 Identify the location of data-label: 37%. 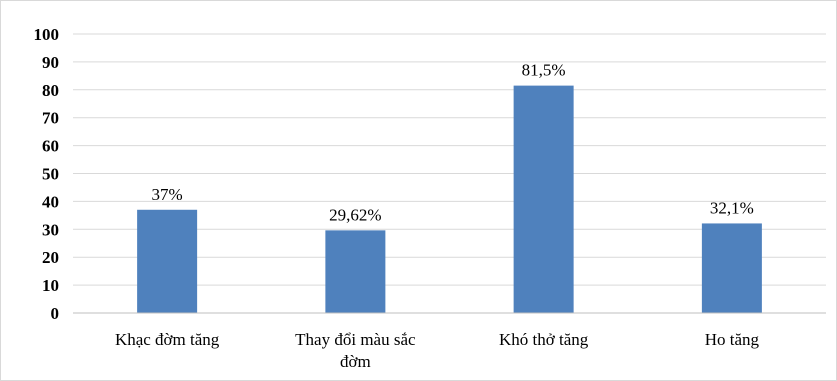
(167, 194).